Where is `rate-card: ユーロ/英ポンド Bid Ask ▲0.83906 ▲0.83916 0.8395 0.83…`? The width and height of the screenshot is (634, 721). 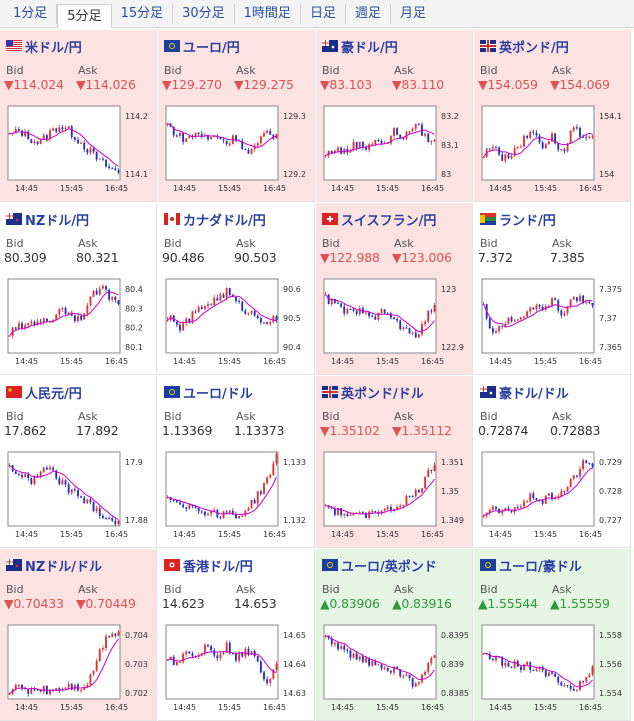 rate-card: ユーロ/英ポンド Bid Ask ▲0.83906 ▲0.83916 0.8395 0.83… is located at coordinates (394, 635).